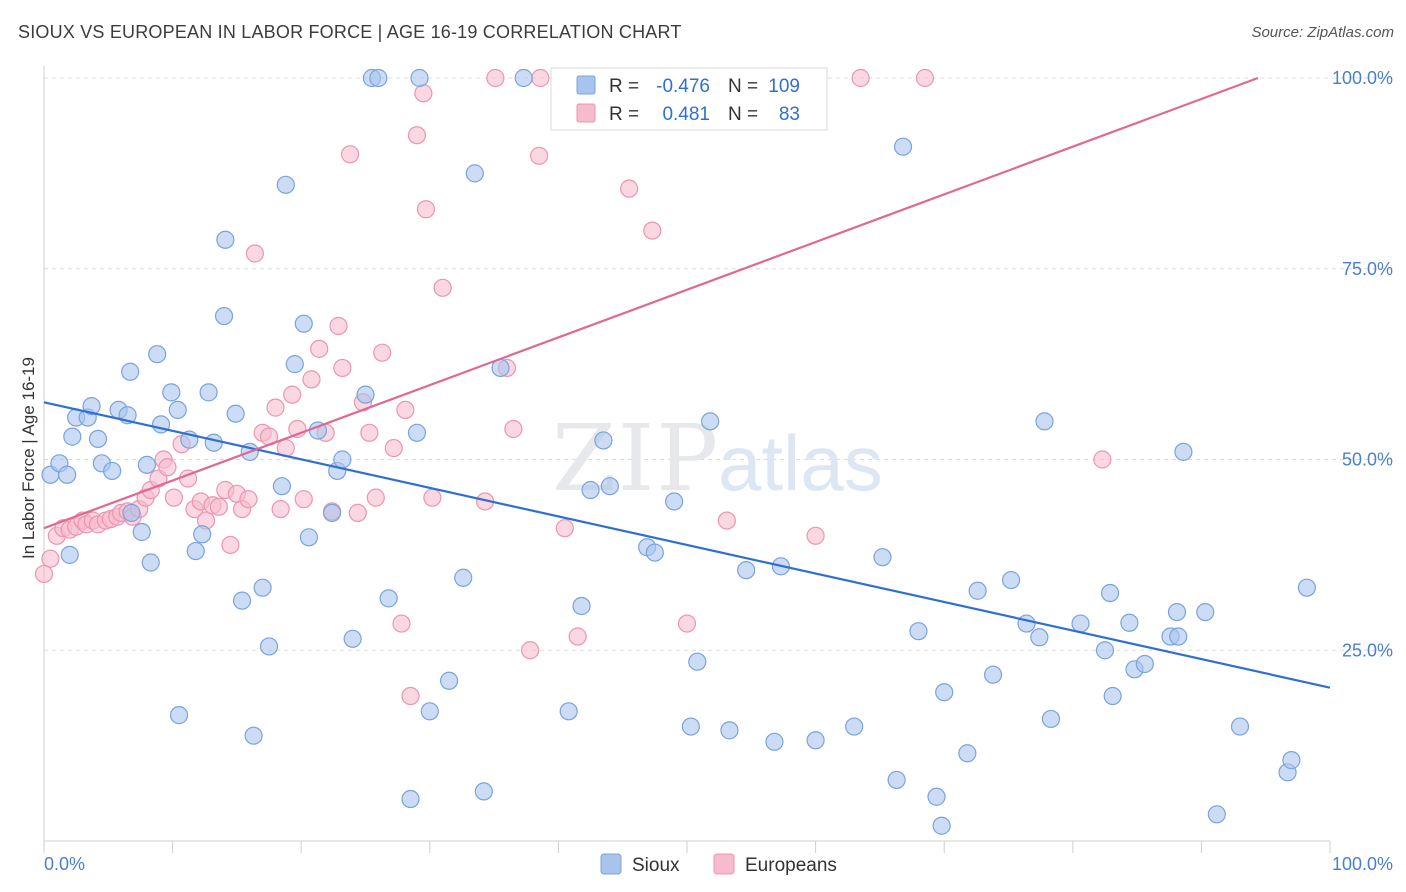  Describe the element at coordinates (1362, 78) in the screenshot. I see `y-tick-label: 100.0%` at that location.